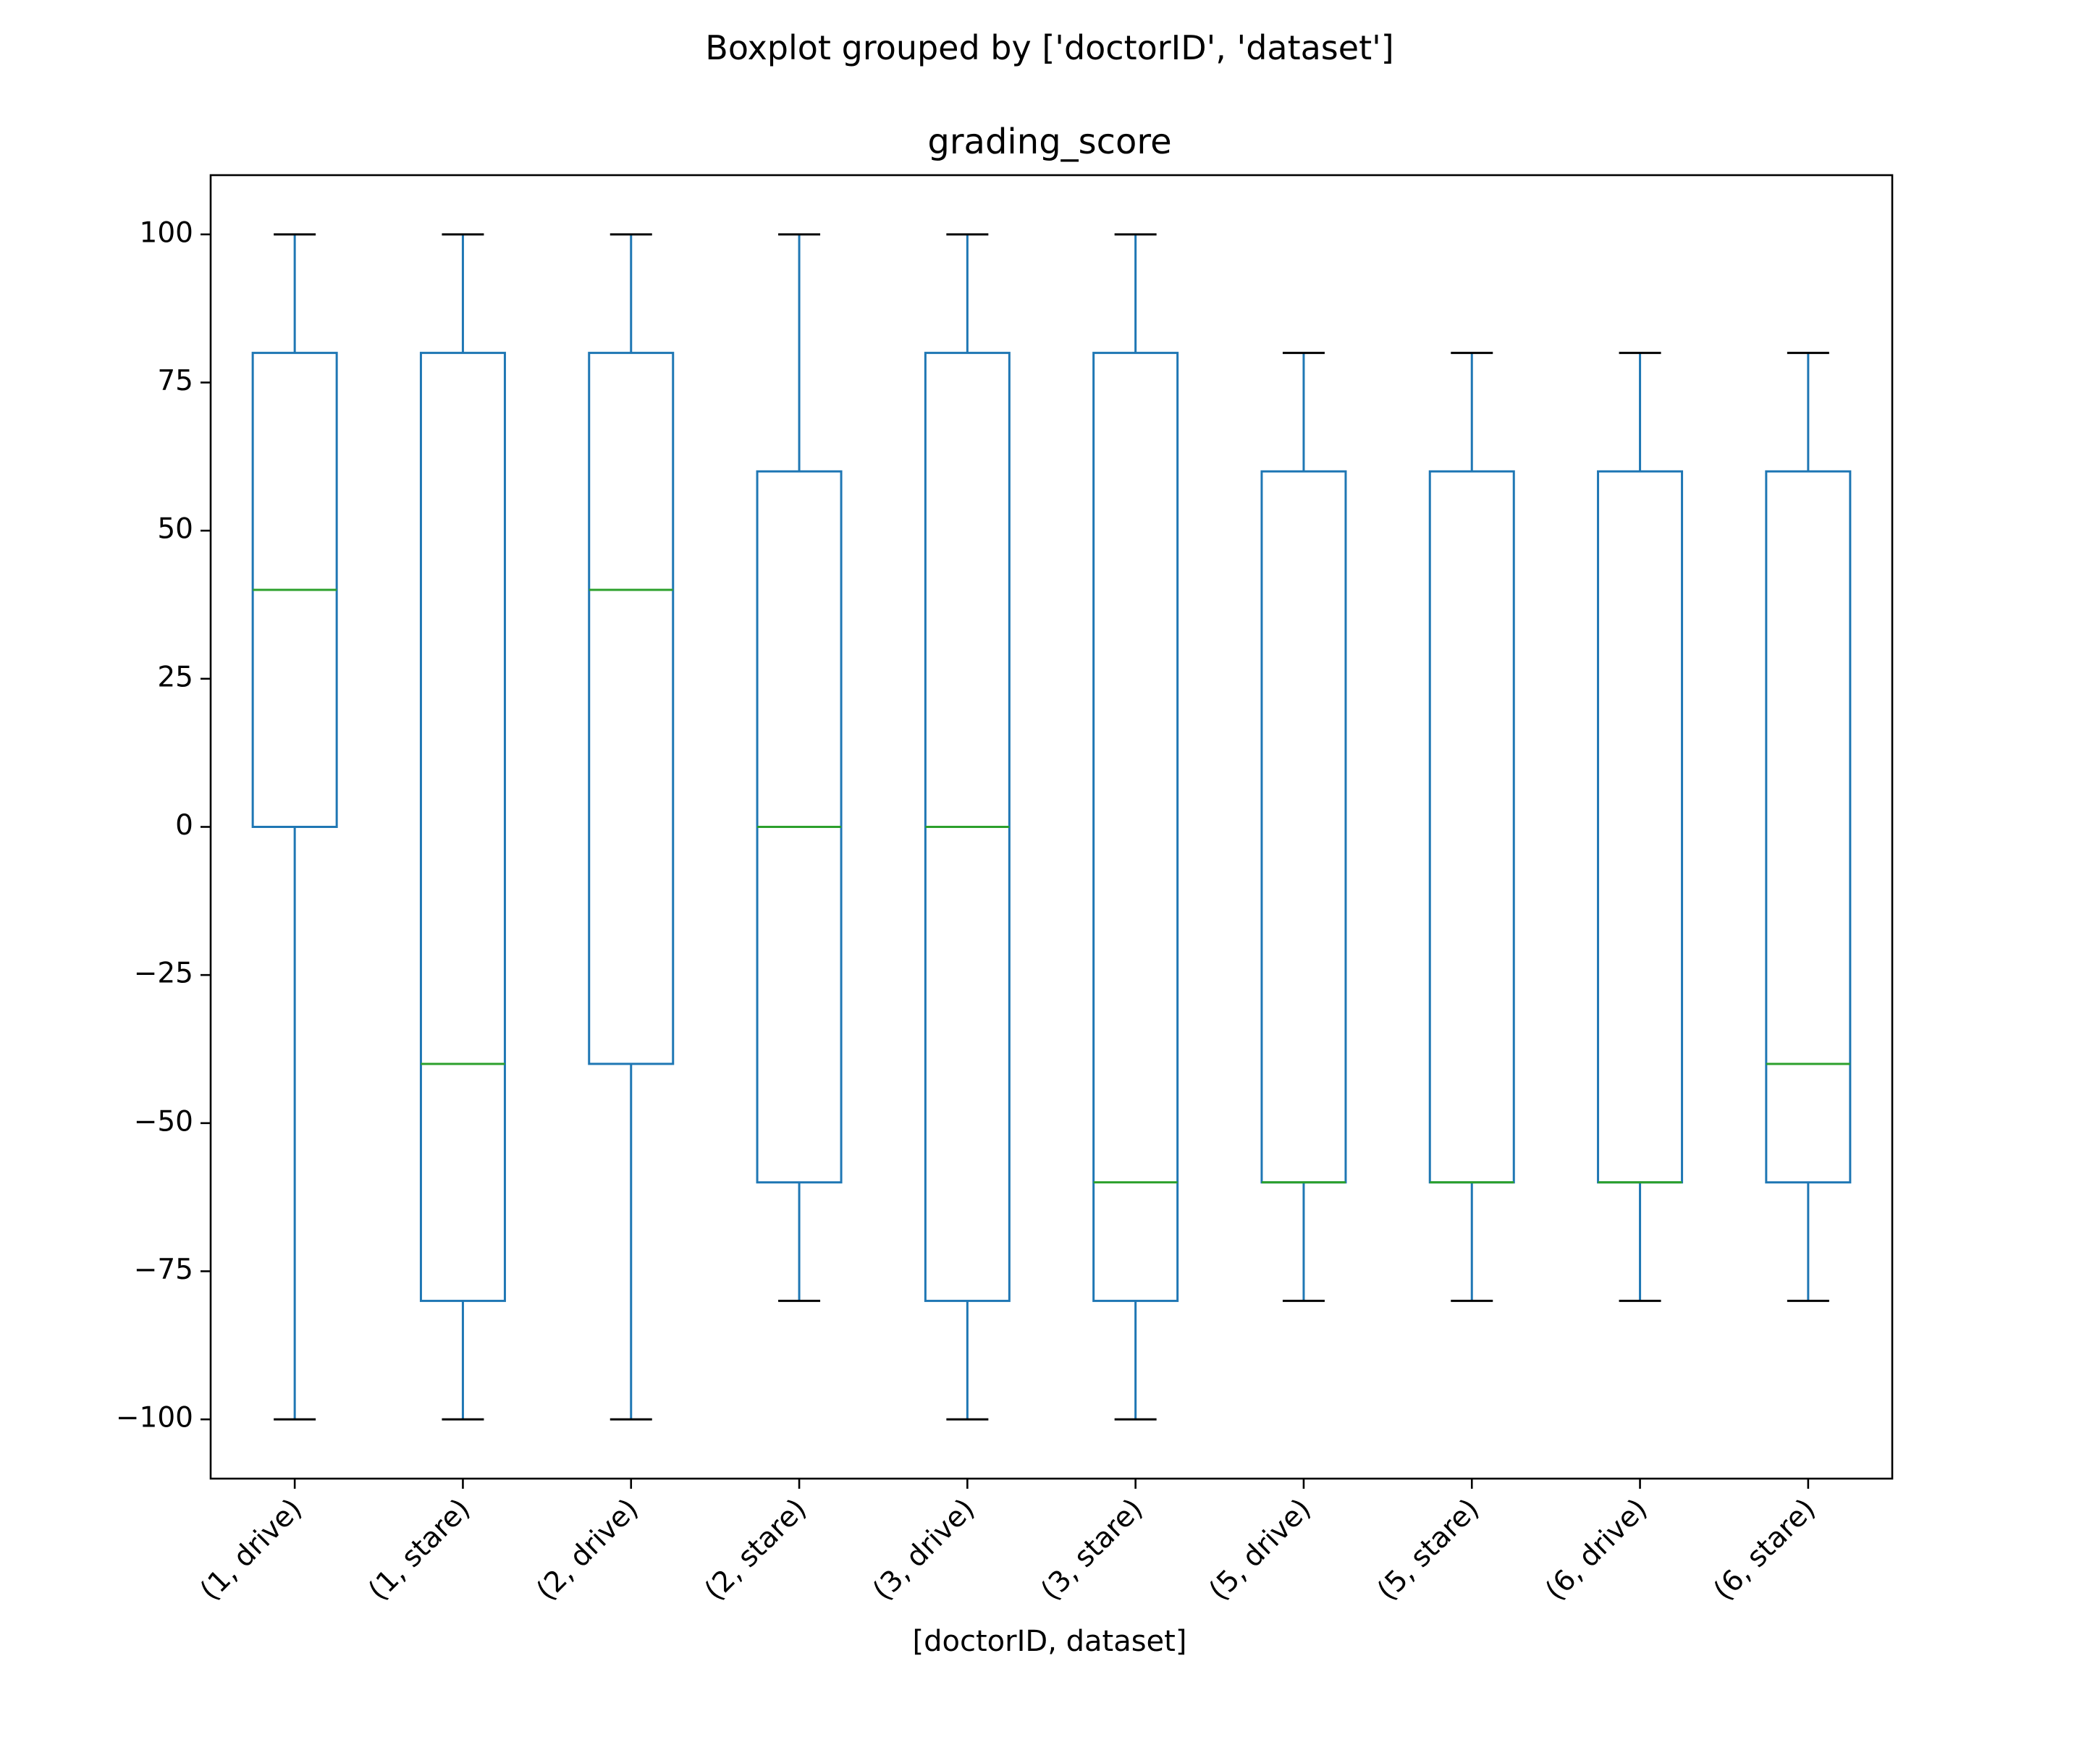  Describe the element at coordinates (163, 974) in the screenshot. I see `y-tick-label: −25` at that location.